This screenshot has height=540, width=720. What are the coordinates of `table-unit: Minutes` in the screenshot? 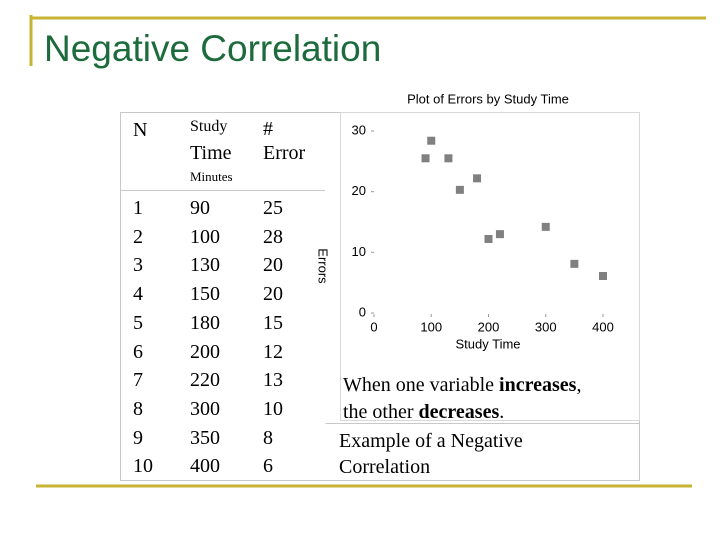 It's located at (211, 176).